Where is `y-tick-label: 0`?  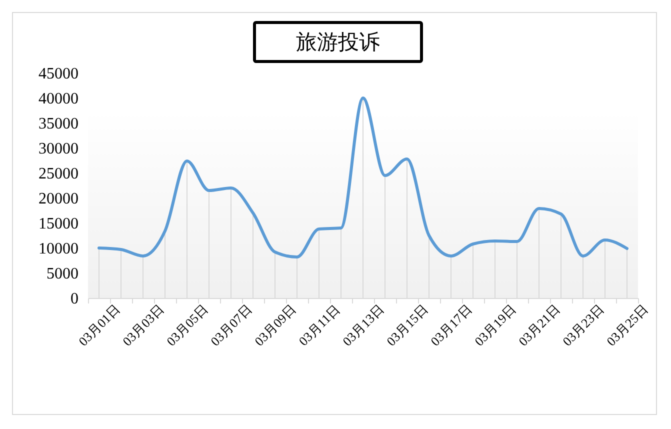
y-tick-label: 0 is located at coordinates (74, 299).